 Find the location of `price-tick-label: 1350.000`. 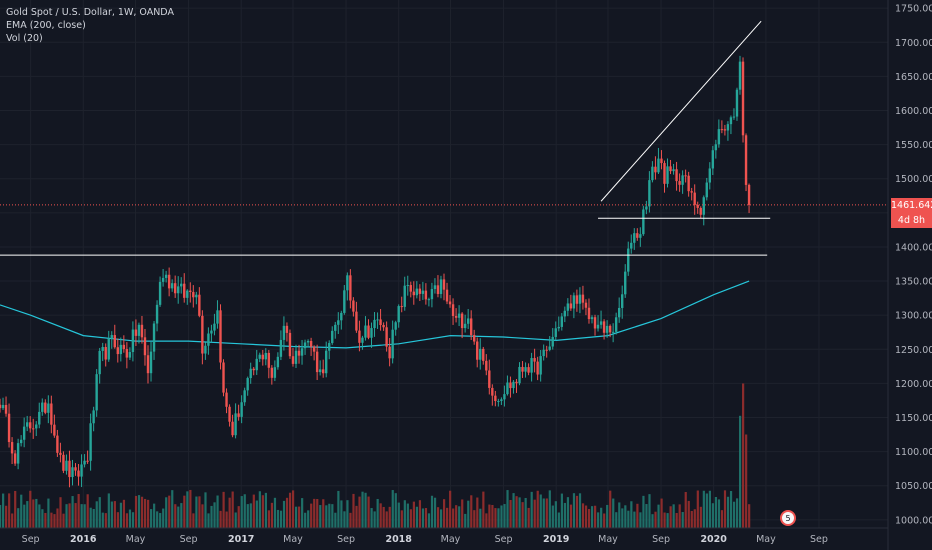

price-tick-label: 1350.000 is located at coordinates (913, 282).